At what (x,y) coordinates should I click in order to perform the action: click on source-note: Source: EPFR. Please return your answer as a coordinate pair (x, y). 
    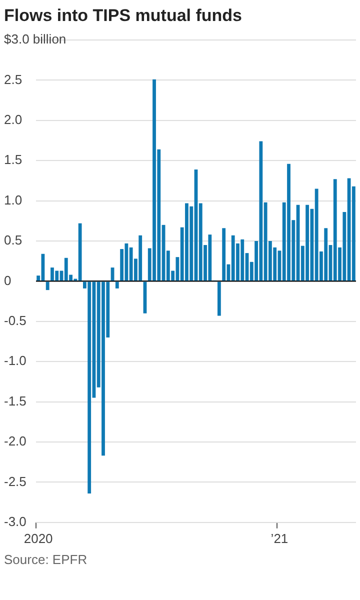
    Looking at the image, I should click on (46, 559).